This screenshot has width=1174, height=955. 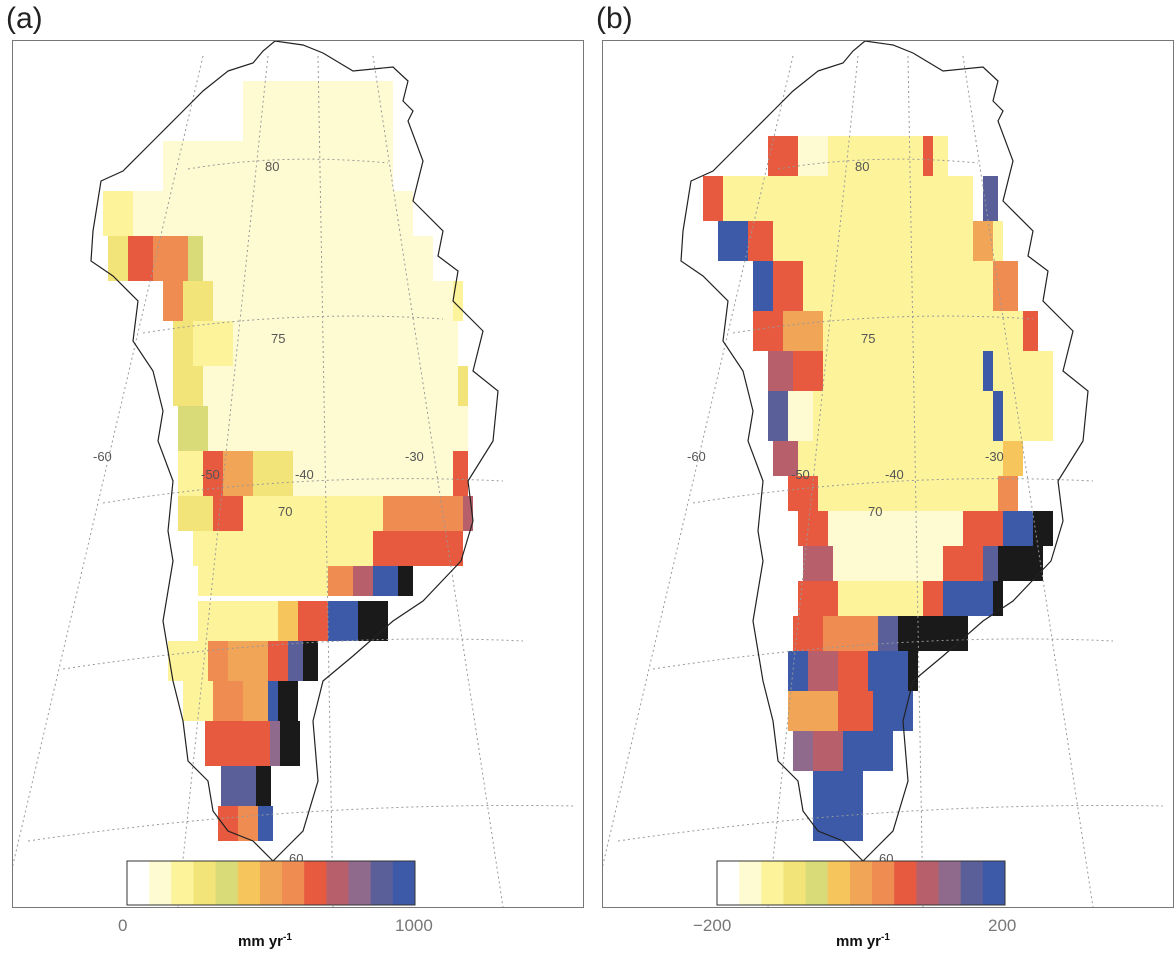 I want to click on lon-label-30: -30, so click(x=414, y=456).